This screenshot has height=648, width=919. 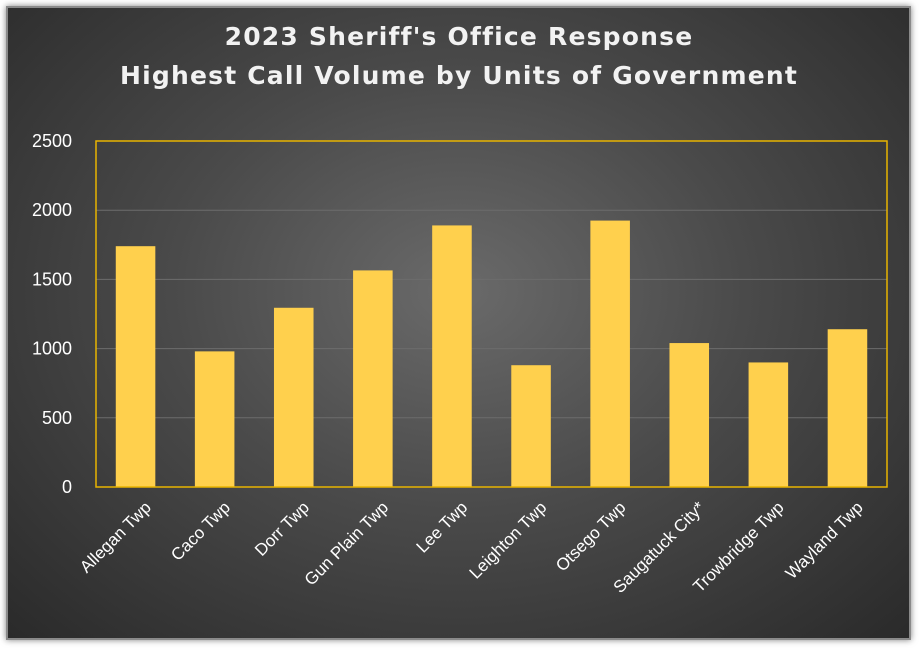 What do you see at coordinates (824, 540) in the screenshot?
I see `x-tick-label: Wayland Twp` at bounding box center [824, 540].